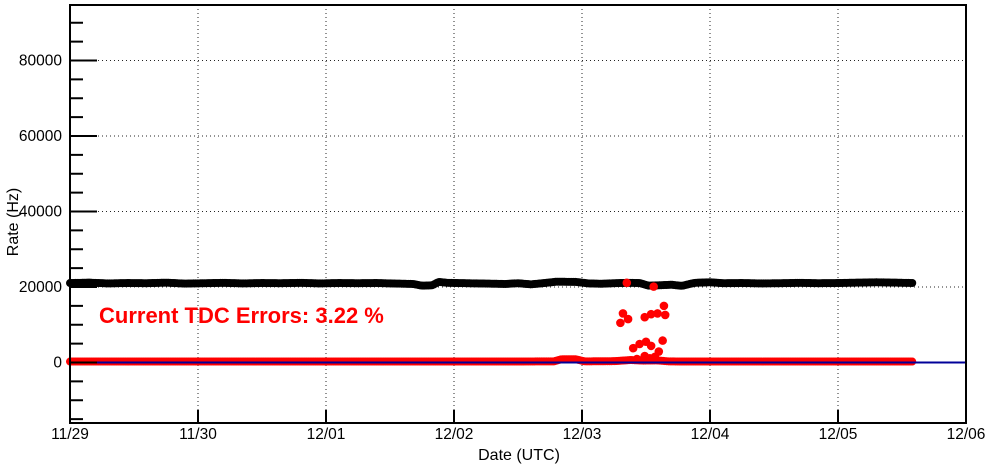 The image size is (996, 472). I want to click on y-axis-title: Rate (Hz), so click(13, 222).